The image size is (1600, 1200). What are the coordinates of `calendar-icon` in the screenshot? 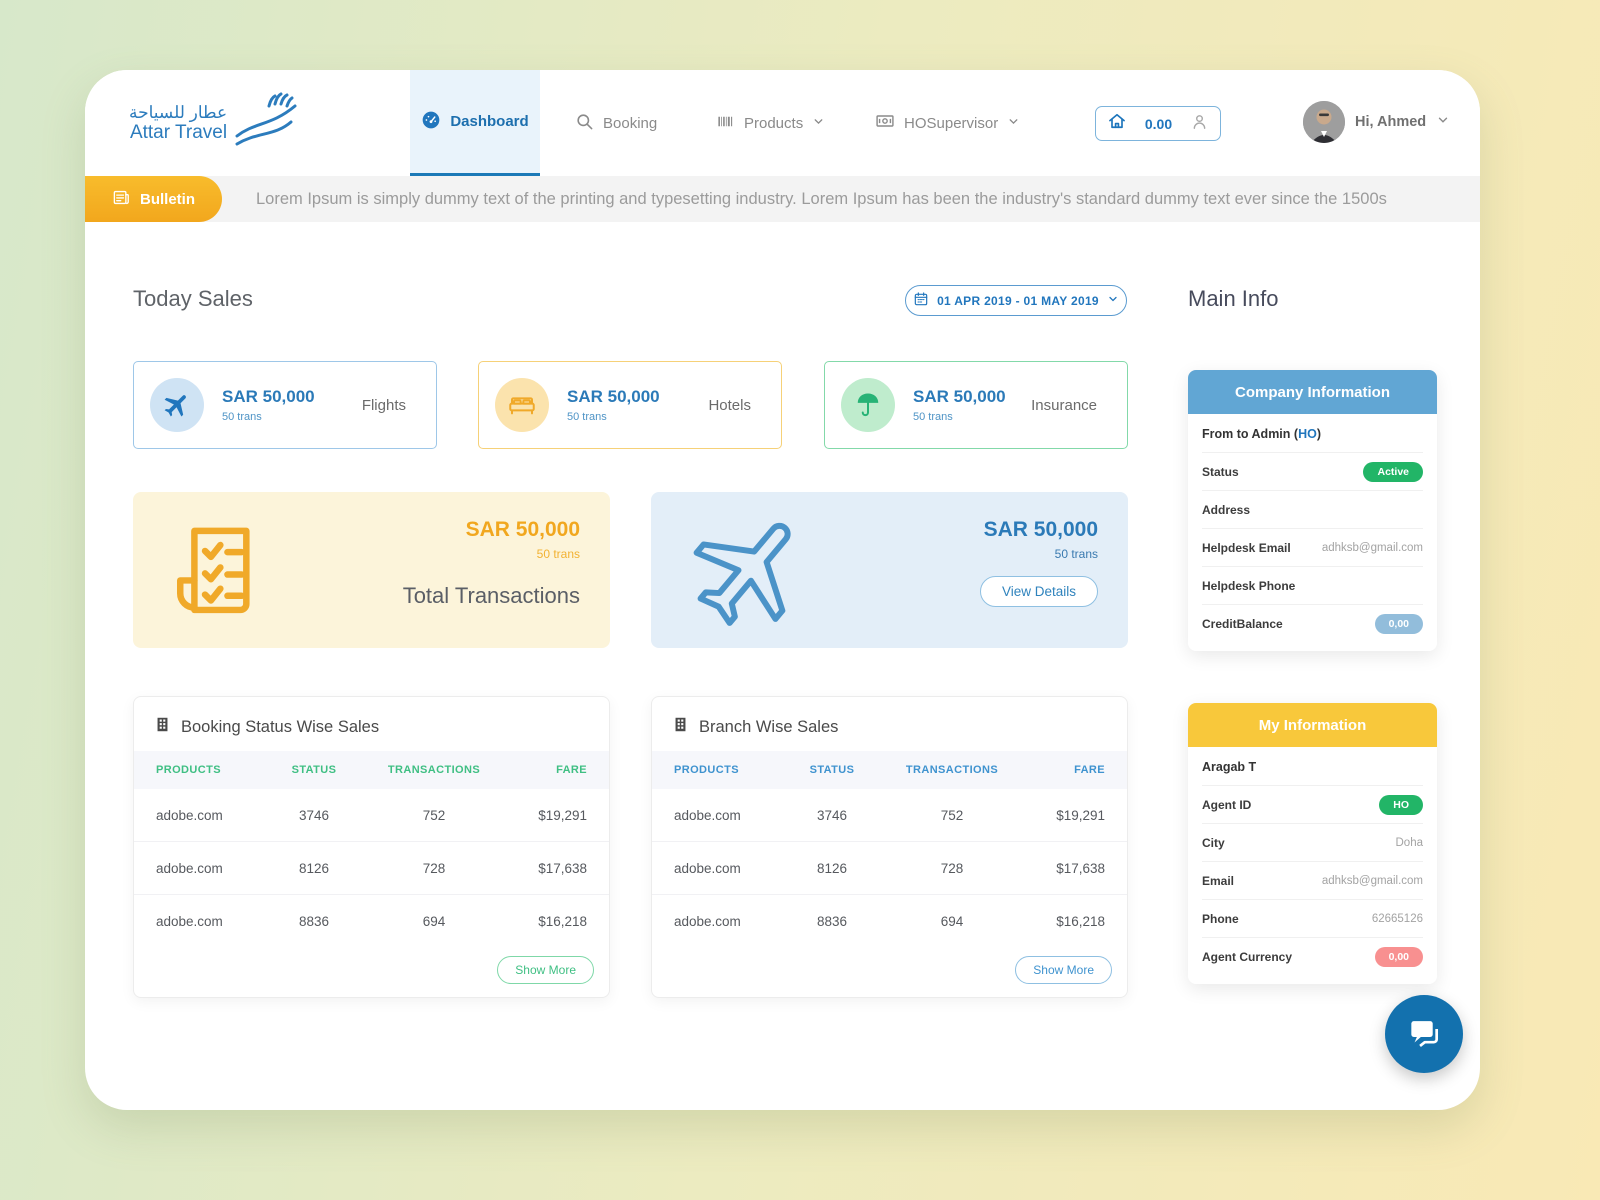 It's located at (921, 300).